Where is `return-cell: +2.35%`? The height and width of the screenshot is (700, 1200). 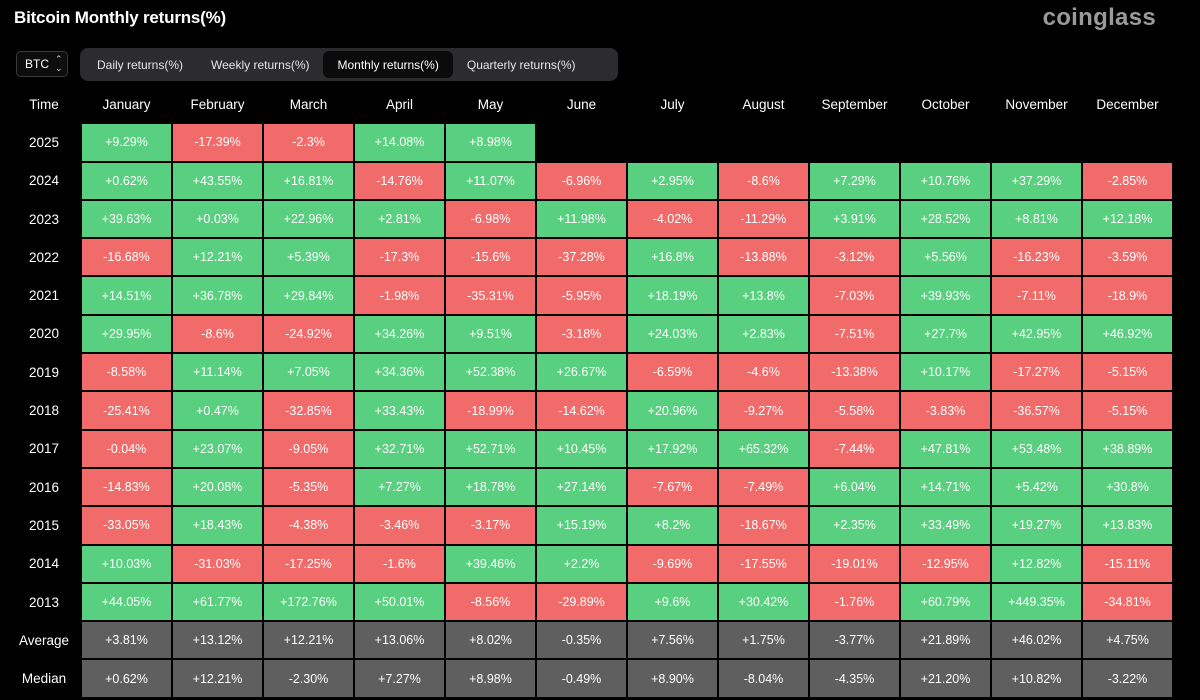
return-cell: +2.35% is located at coordinates (854, 525).